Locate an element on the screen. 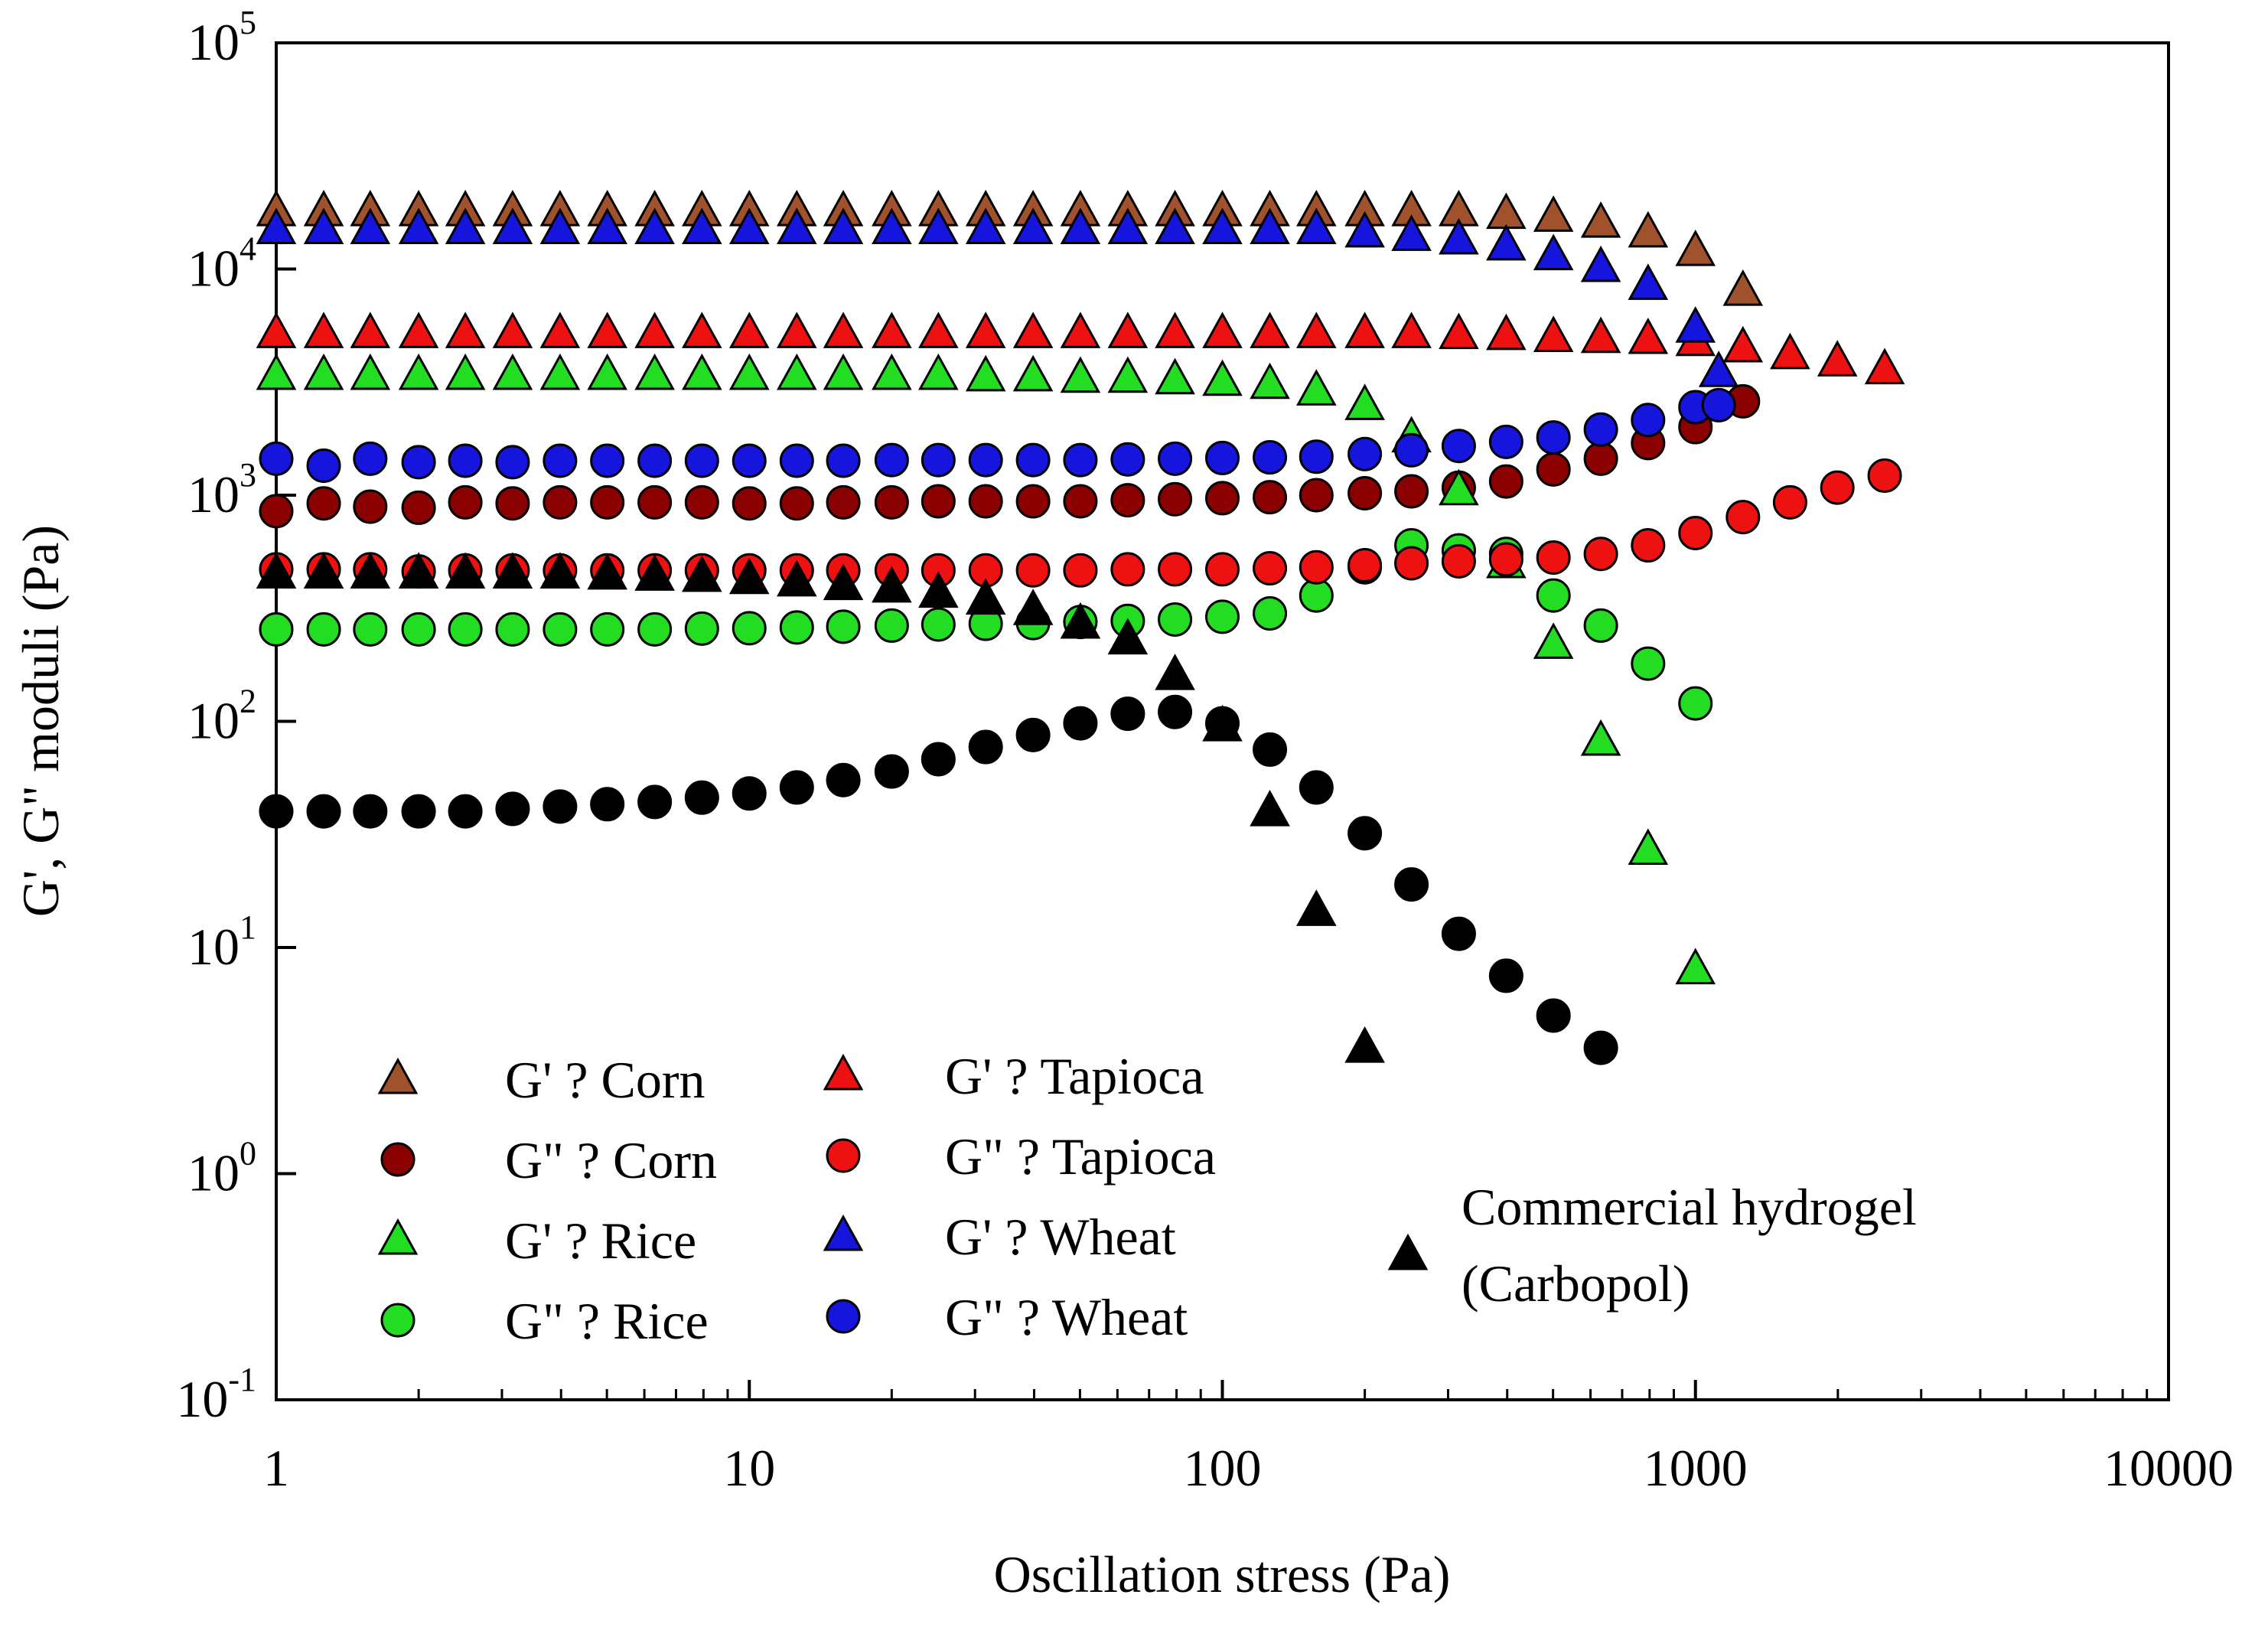 The height and width of the screenshot is (1647, 2268). legend-marker is located at coordinates (398, 1236).